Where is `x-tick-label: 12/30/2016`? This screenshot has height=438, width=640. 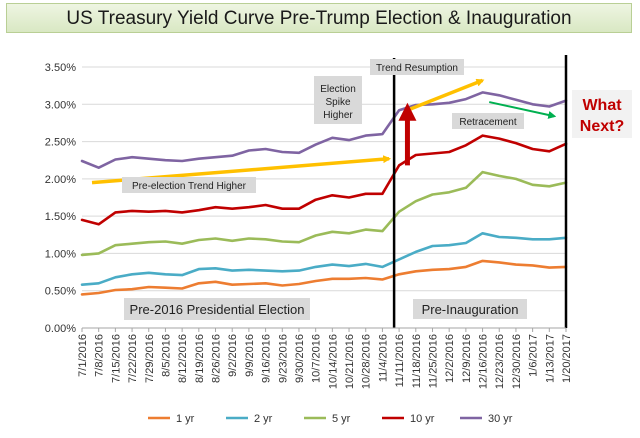 x-tick-label: 12/30/2016 is located at coordinates (517, 361).